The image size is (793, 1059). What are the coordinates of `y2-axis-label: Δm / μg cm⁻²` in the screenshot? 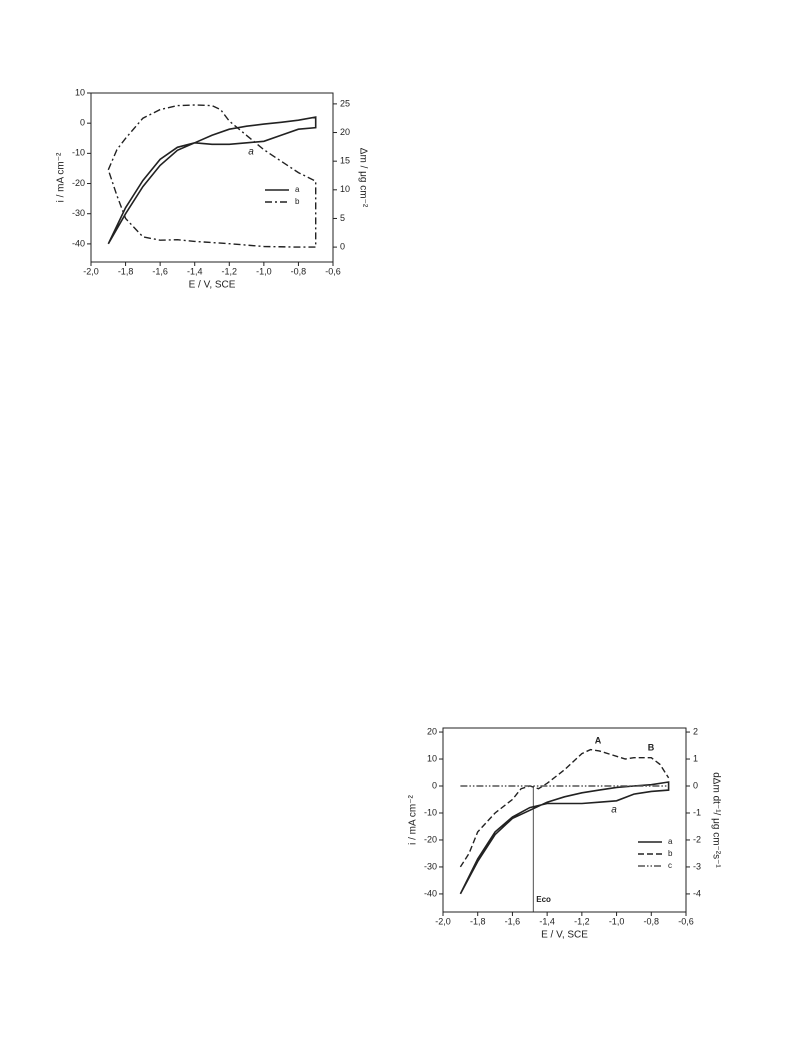 It's located at (362, 178).